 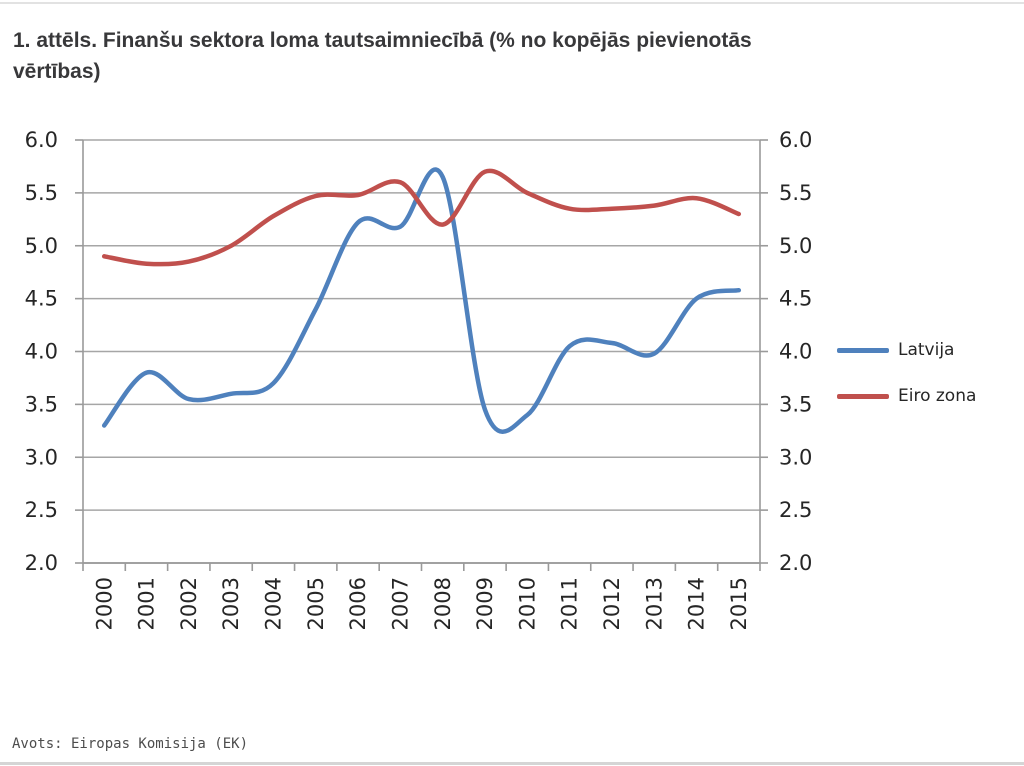 I want to click on y-axis-label-left: 2.0, so click(x=41, y=563).